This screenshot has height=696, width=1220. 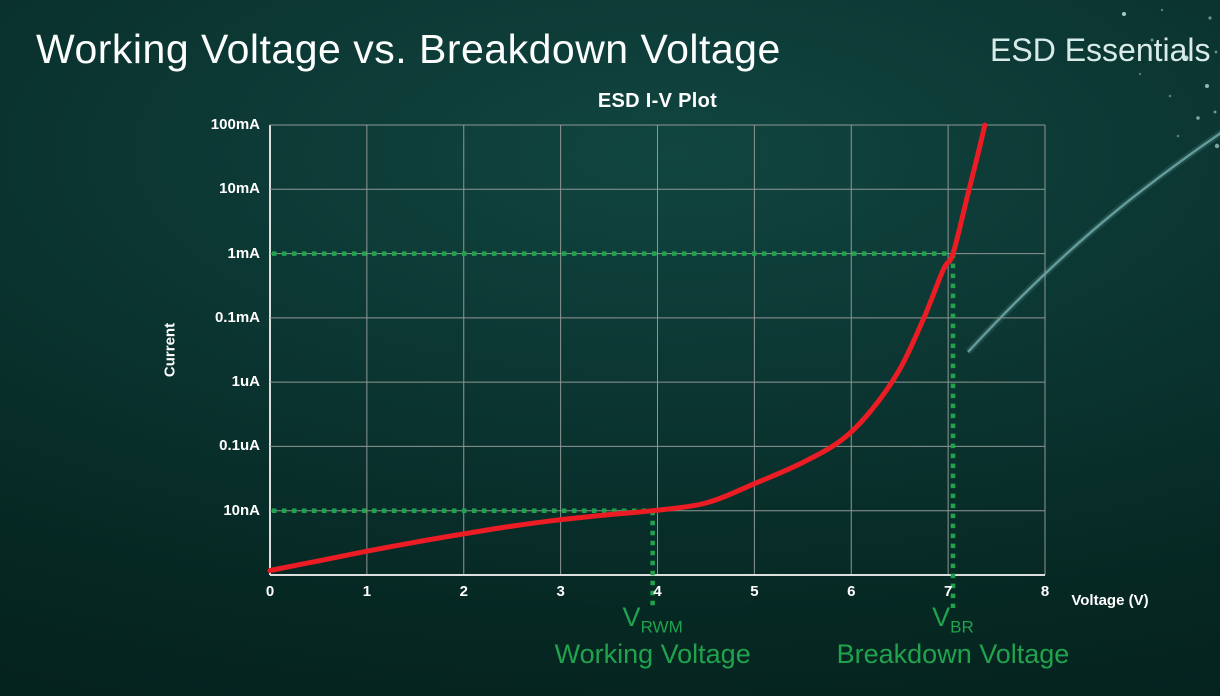 What do you see at coordinates (657, 591) in the screenshot?
I see `x-tick-4: 4` at bounding box center [657, 591].